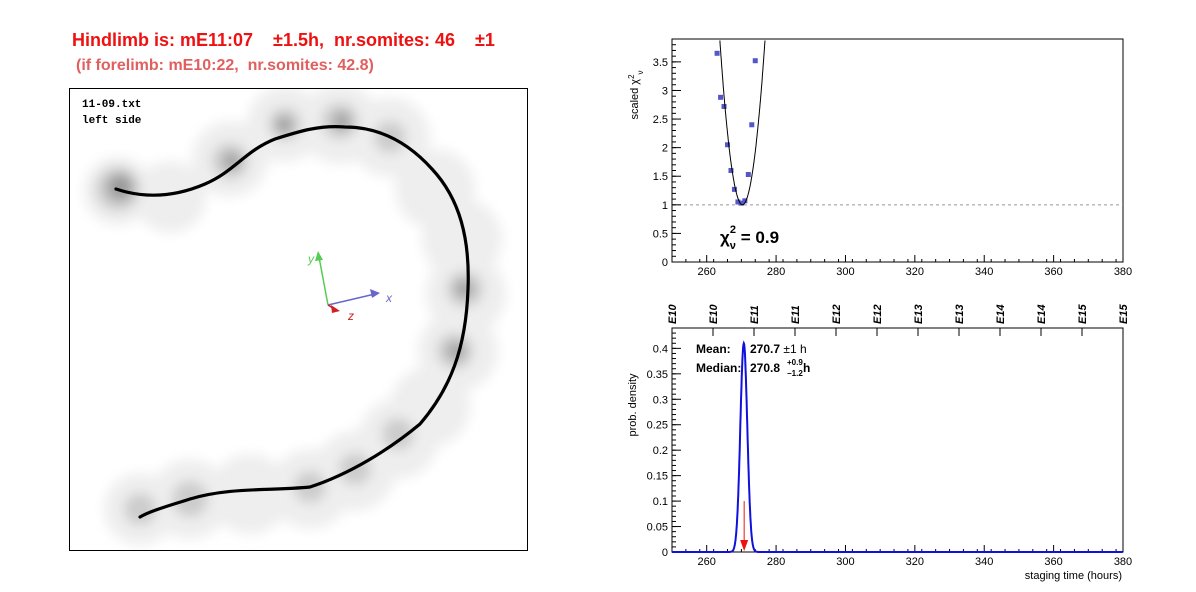  I want to click on file-info: 11-09.txt left side, so click(111, 113).